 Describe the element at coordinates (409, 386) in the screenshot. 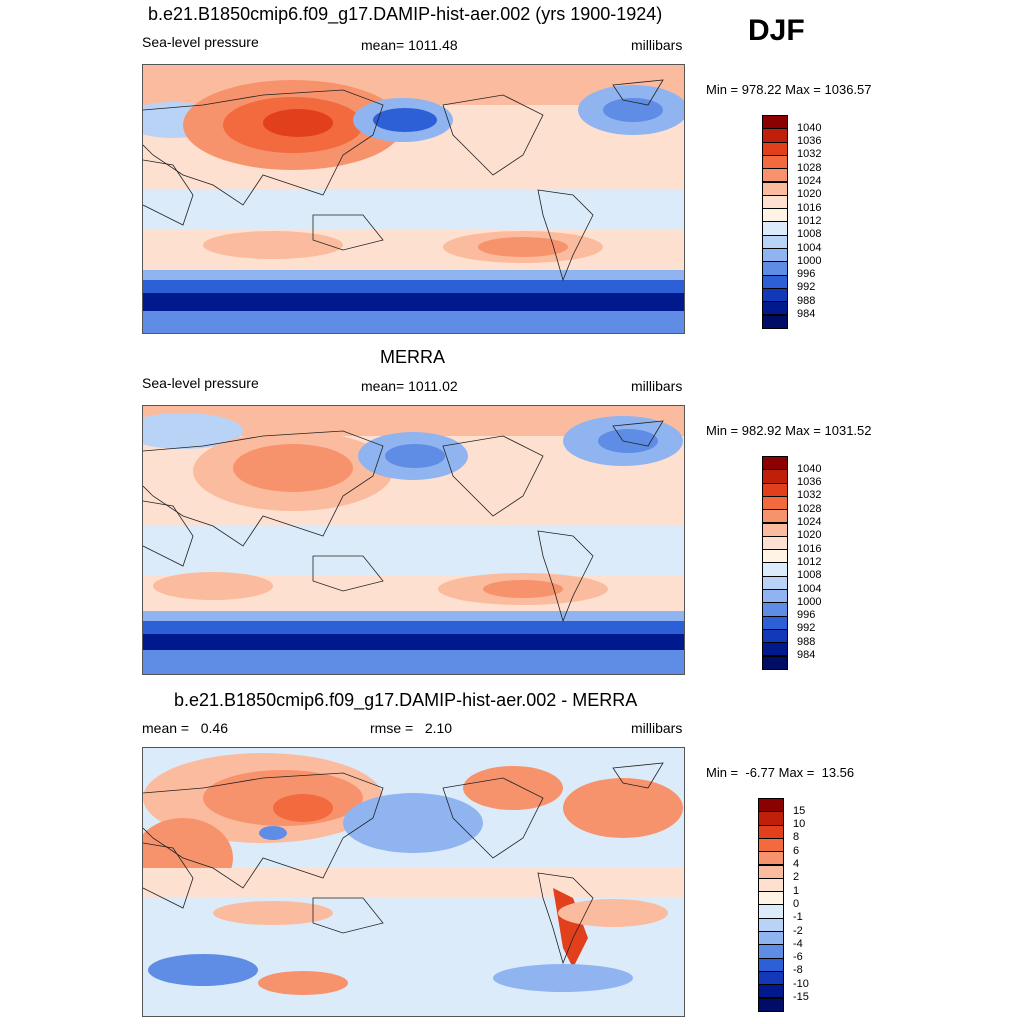

I see `panel2-mean-label: mean= 1011.02` at that location.